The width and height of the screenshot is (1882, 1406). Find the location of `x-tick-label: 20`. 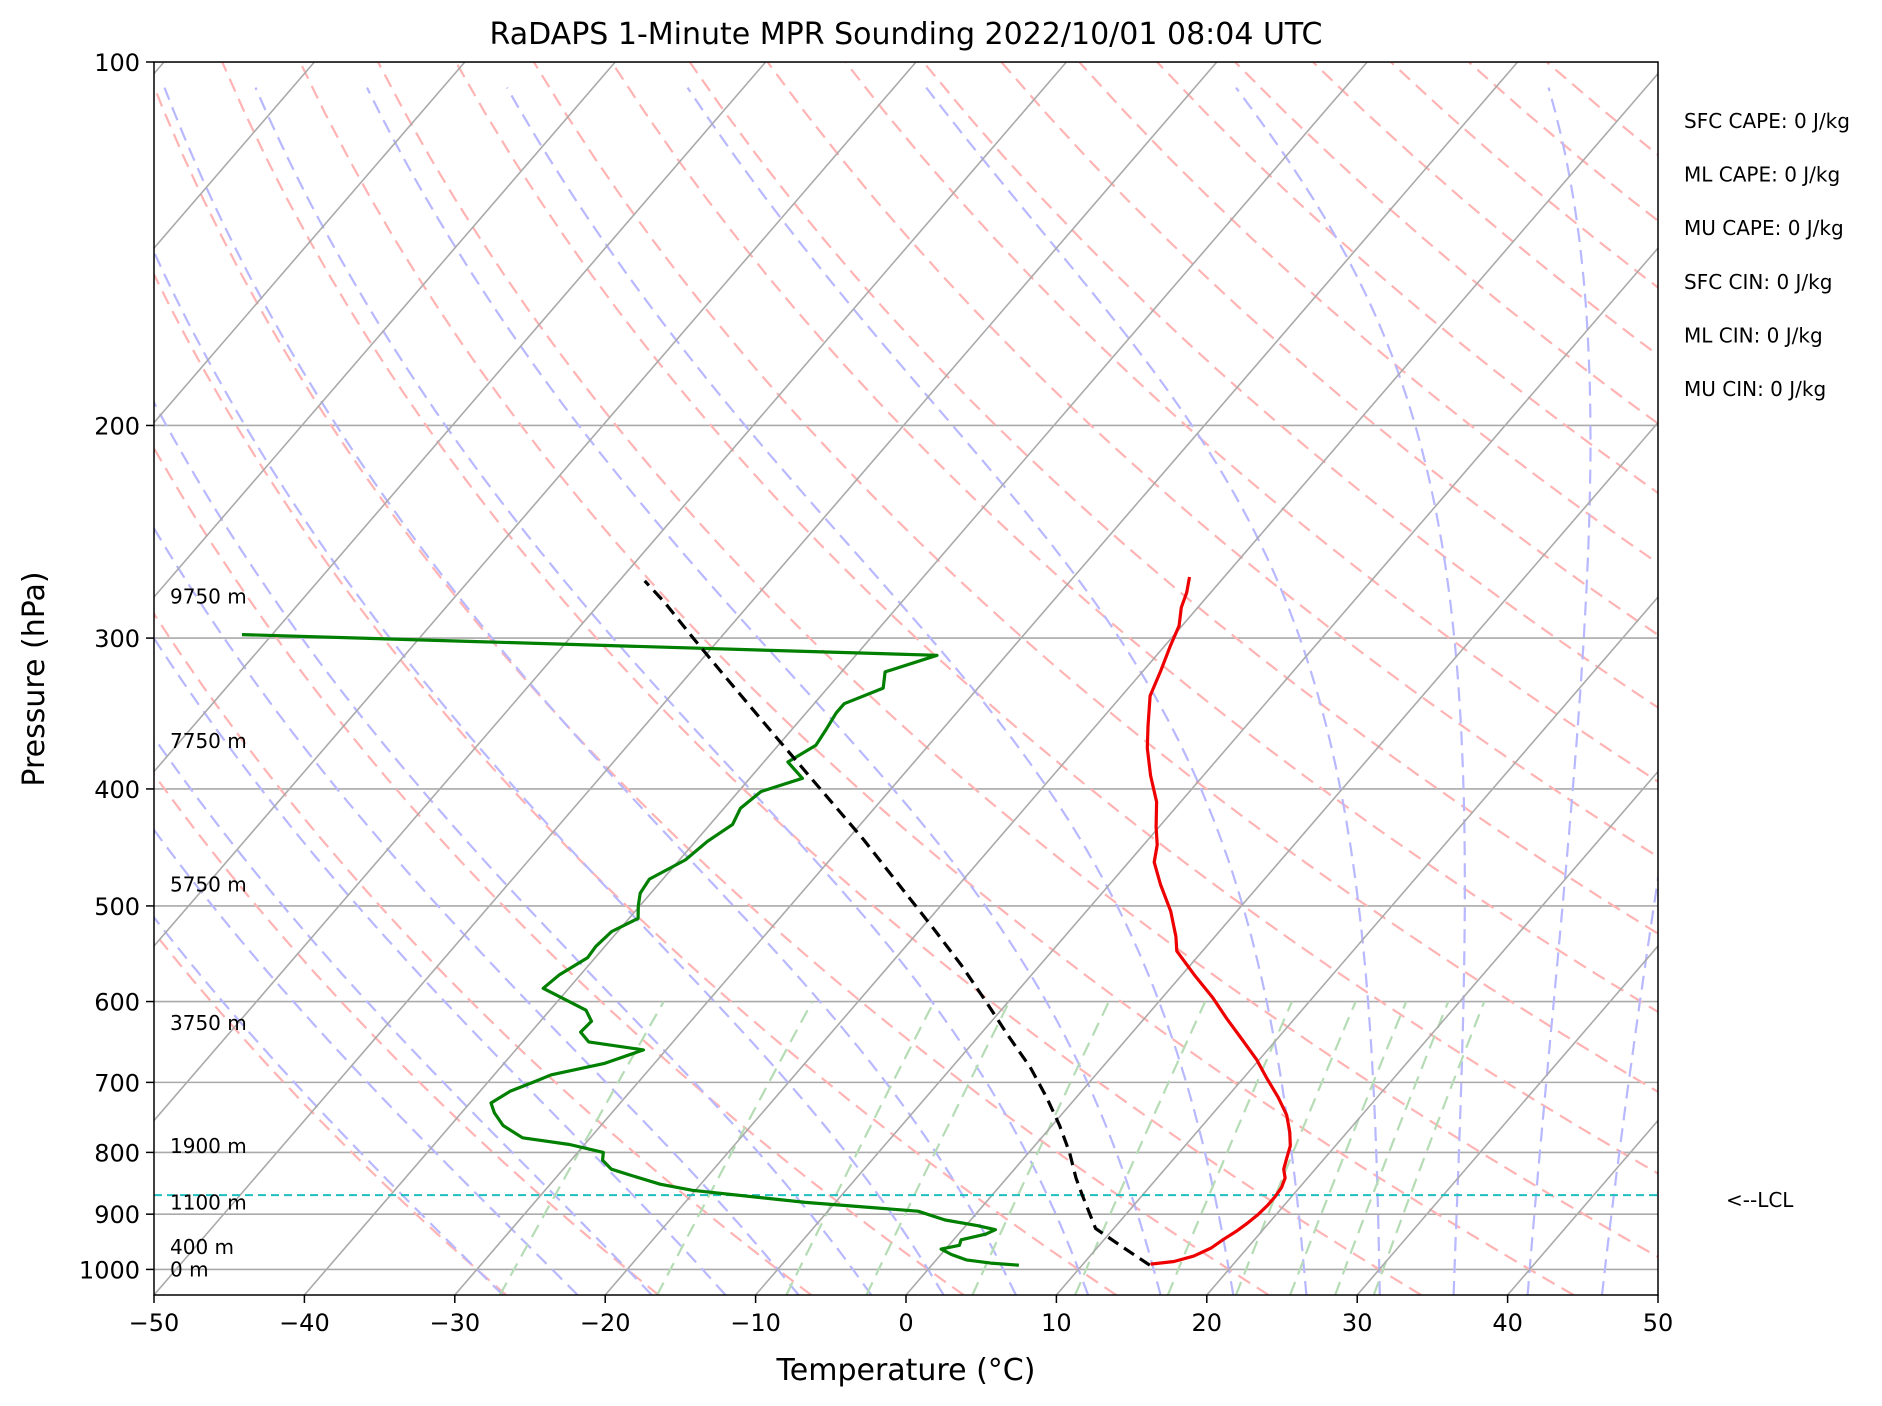

x-tick-label: 20 is located at coordinates (1207, 1323).